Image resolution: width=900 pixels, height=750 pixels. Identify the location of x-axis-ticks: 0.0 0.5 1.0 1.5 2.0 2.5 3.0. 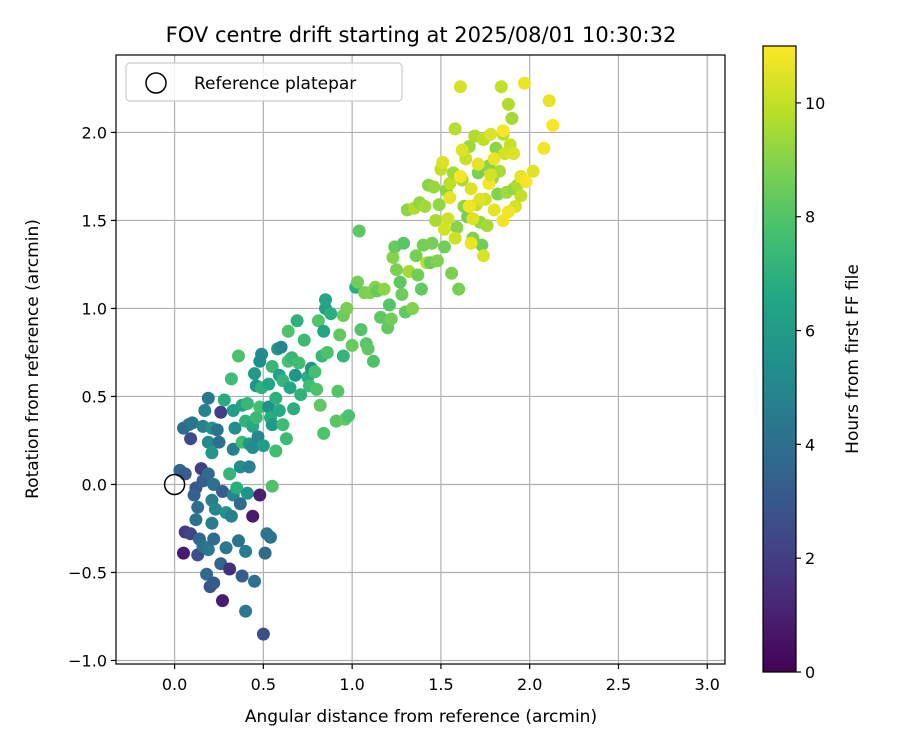
(441, 679).